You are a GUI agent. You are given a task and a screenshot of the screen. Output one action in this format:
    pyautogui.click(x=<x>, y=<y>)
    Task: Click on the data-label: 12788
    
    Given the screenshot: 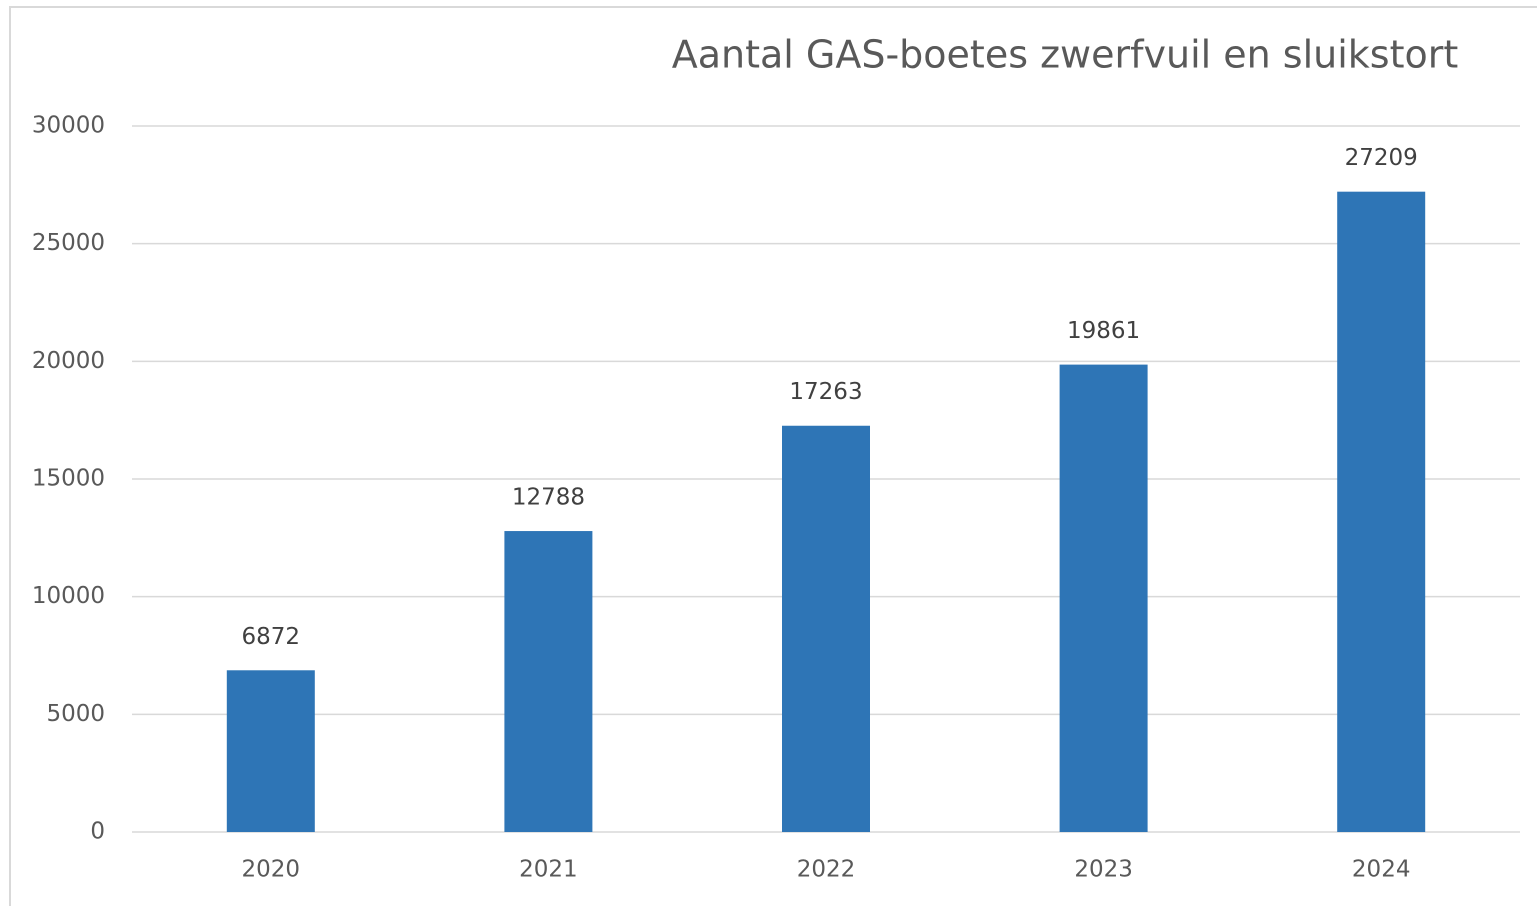 What is the action you would take?
    pyautogui.click(x=548, y=498)
    